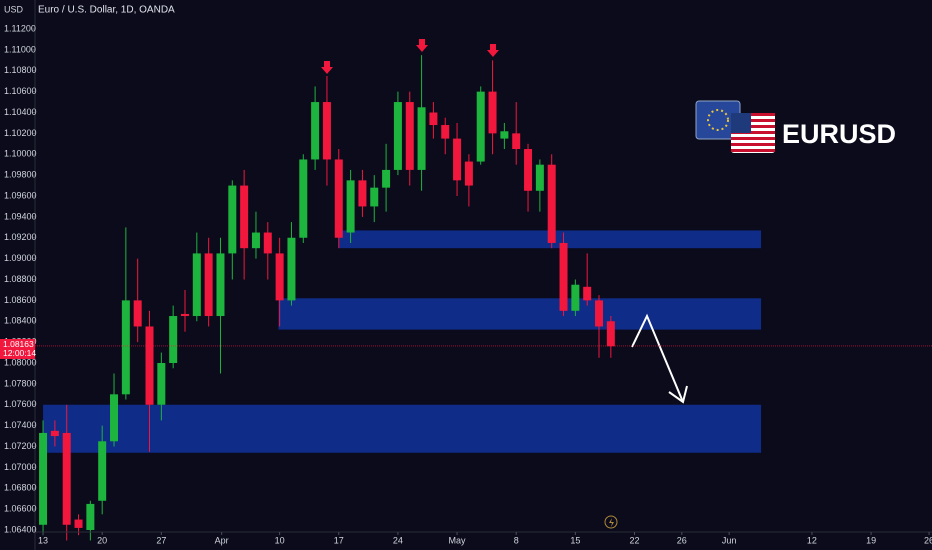 This screenshot has height=550, width=932. I want to click on event-icon, so click(611, 522).